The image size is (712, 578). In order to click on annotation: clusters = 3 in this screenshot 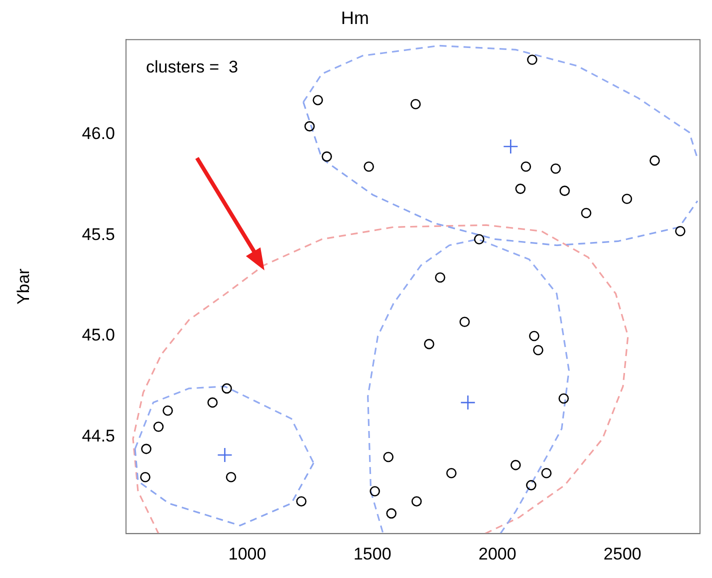, I will do `click(192, 66)`.